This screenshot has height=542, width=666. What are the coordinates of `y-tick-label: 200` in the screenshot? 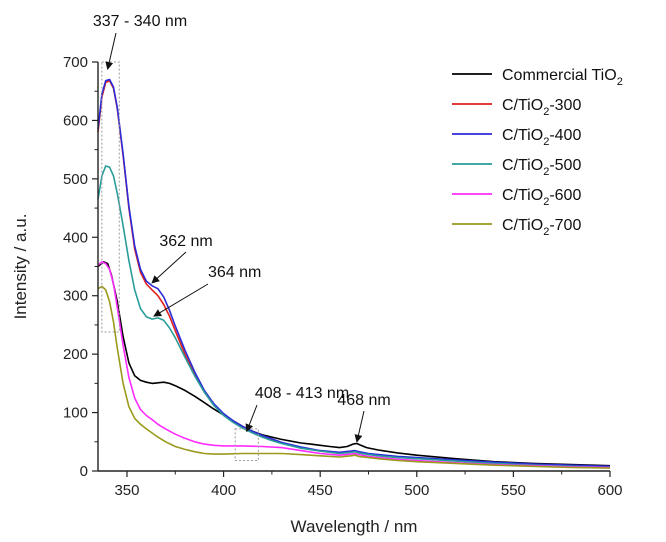 It's located at (75, 354).